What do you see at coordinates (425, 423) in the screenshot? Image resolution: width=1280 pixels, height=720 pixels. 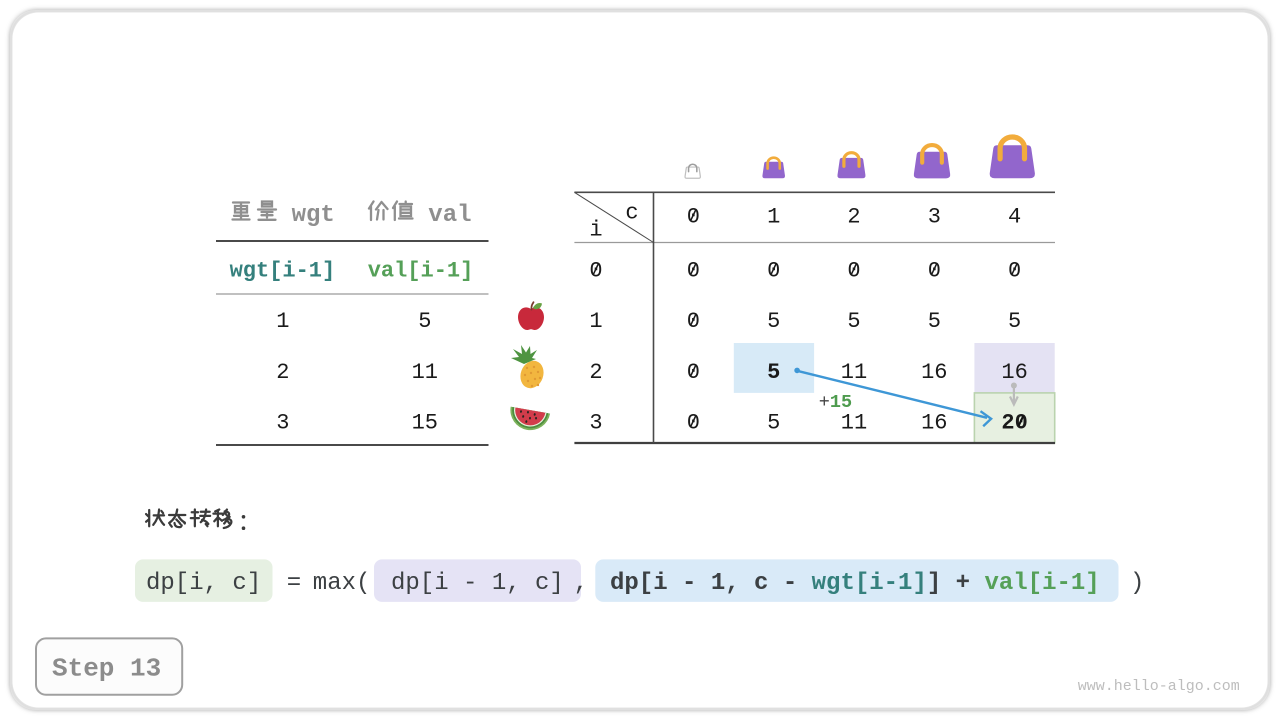 I see `svg-text: 15` at bounding box center [425, 423].